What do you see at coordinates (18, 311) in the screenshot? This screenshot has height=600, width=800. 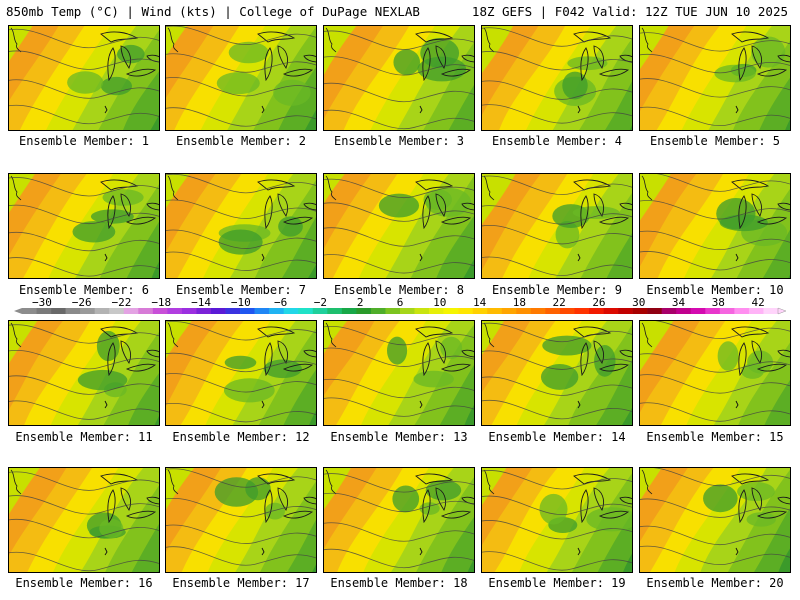 I see `colorbar-min-arrow` at bounding box center [18, 311].